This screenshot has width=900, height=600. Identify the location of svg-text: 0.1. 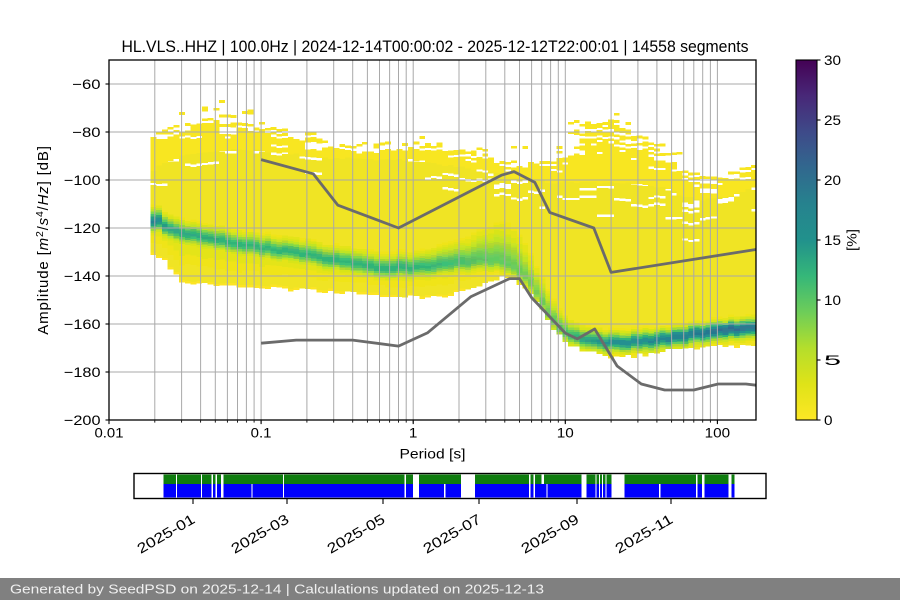
(261, 434).